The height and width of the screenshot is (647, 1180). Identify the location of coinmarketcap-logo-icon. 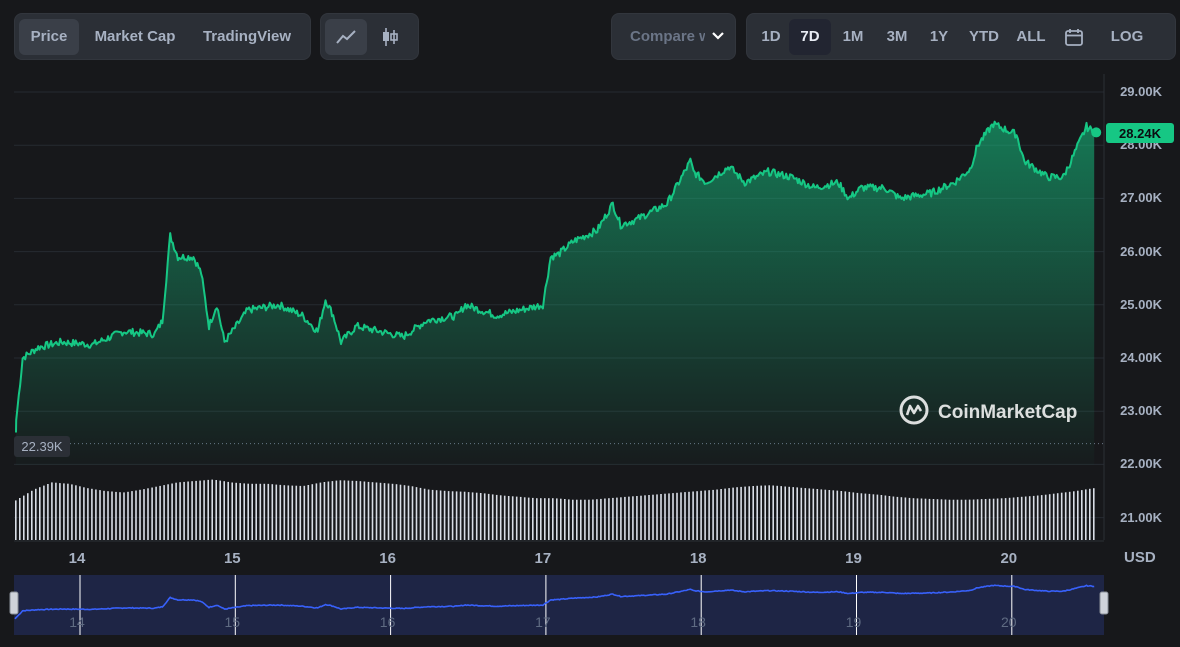
(914, 412).